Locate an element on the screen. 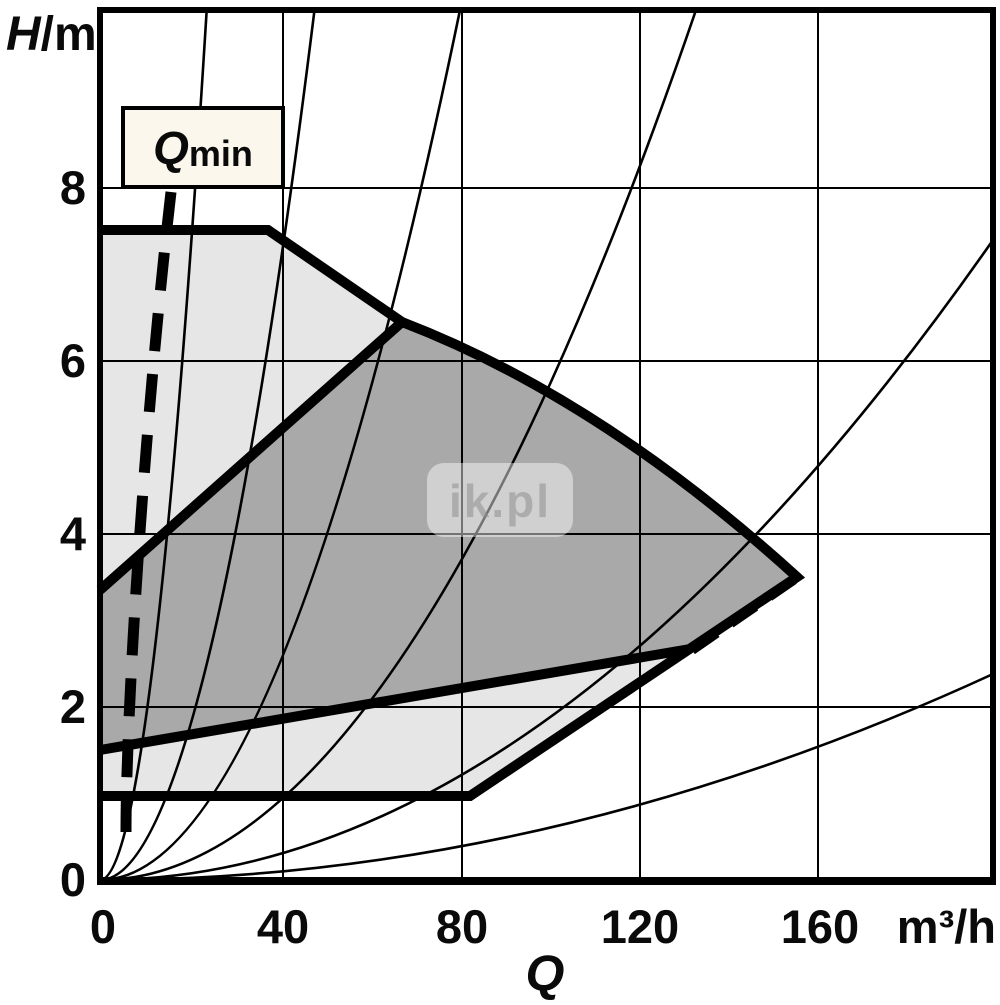 The width and height of the screenshot is (1000, 1005). y-tick-labels: 8 6 4 2 0 is located at coordinates (73, 533).